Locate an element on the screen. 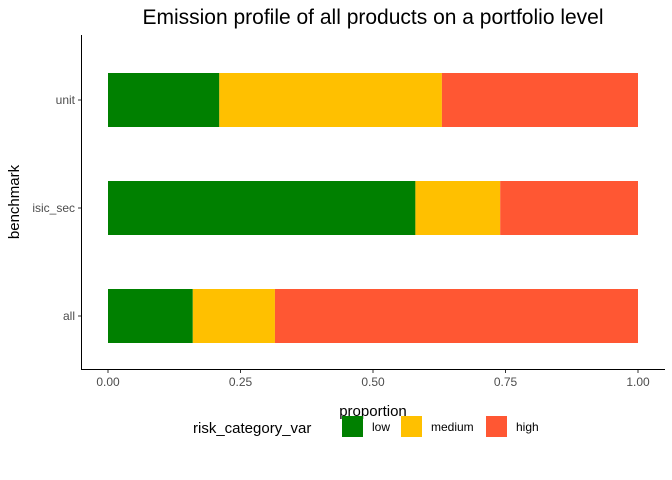 This screenshot has height=480, width=672. x-tick-label: 0.25 is located at coordinates (241, 382).